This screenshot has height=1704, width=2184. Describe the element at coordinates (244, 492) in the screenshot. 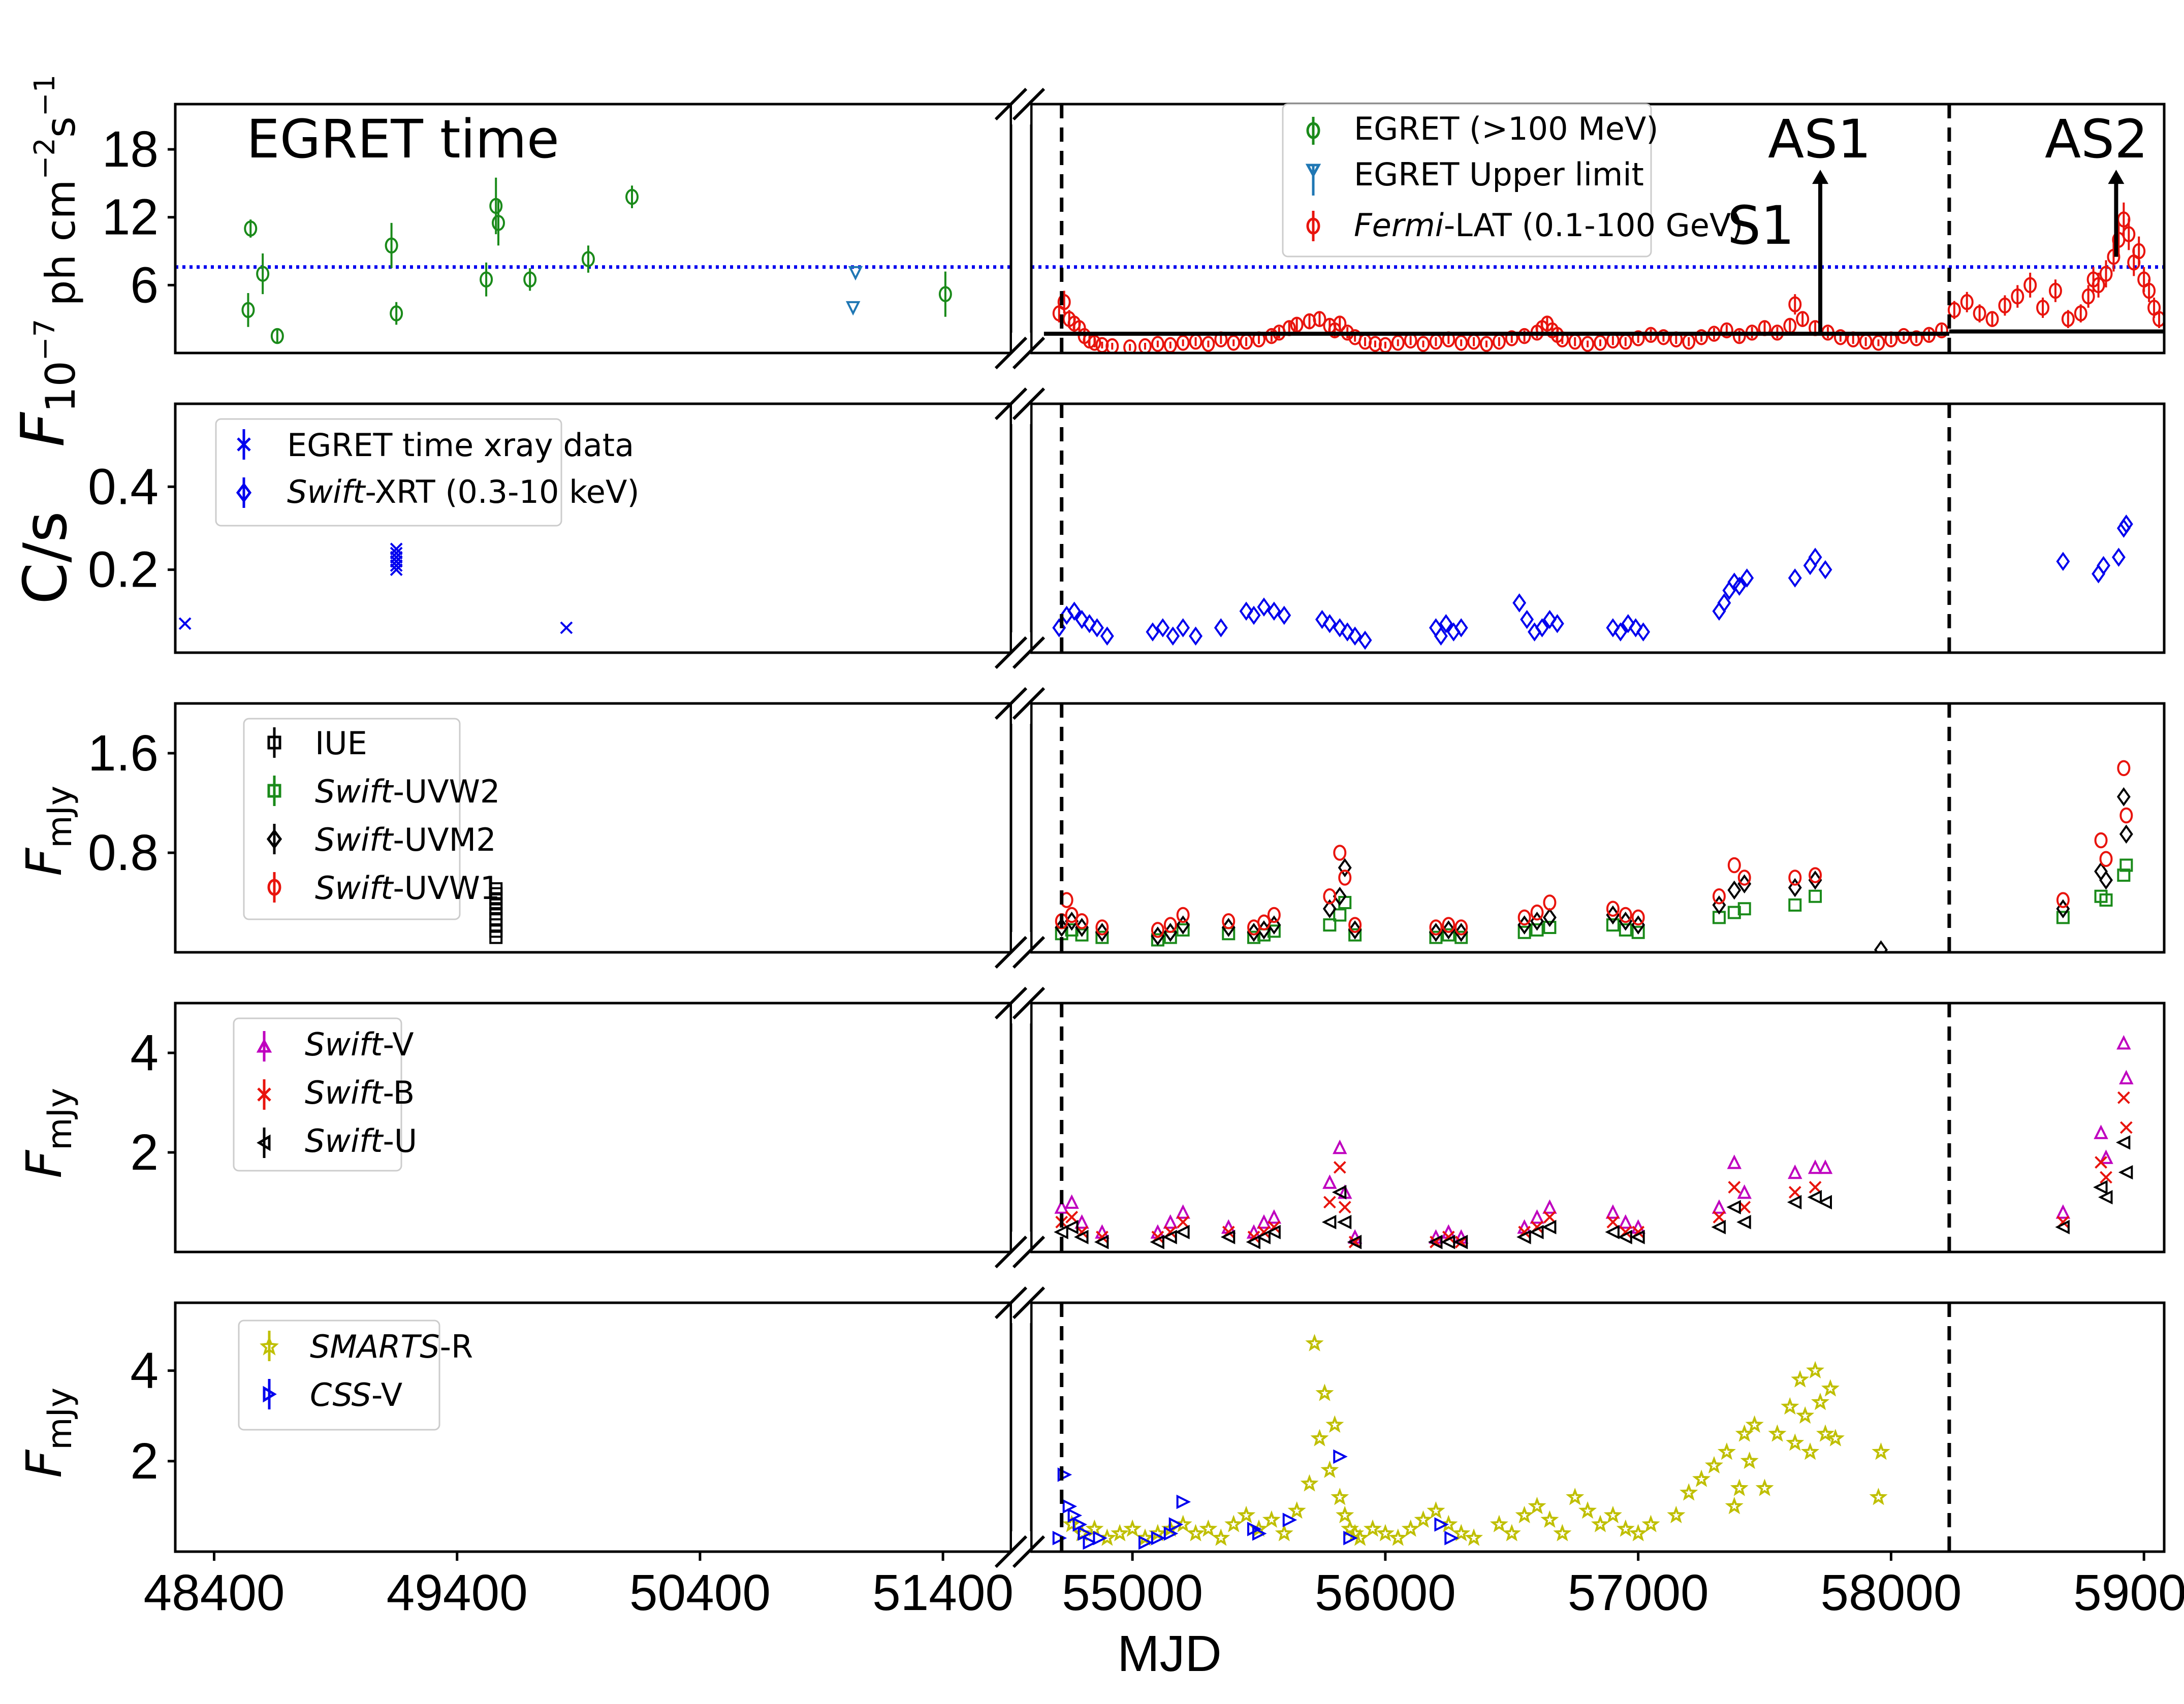

I see `legend-xray-xrt-marker` at that location.